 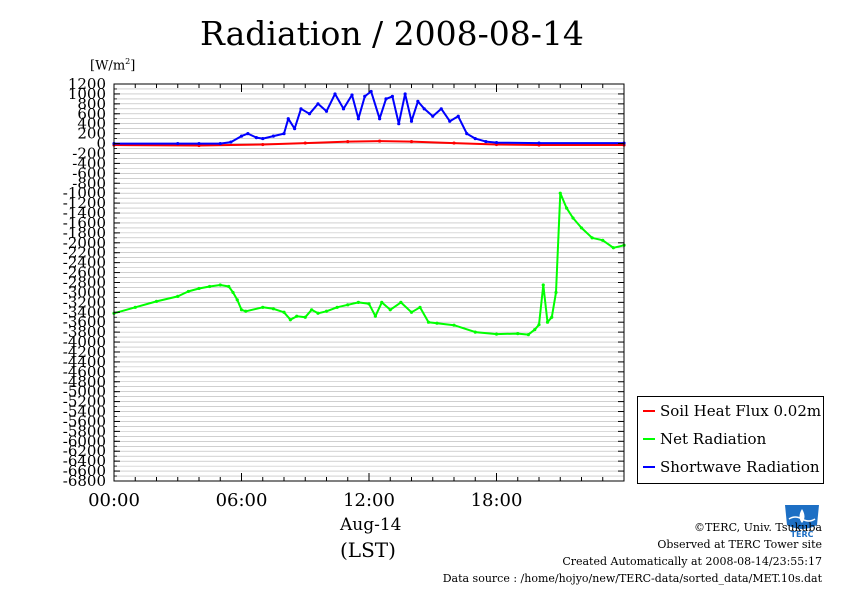 I want to click on y-tick-label: -2800, so click(x=84, y=283).